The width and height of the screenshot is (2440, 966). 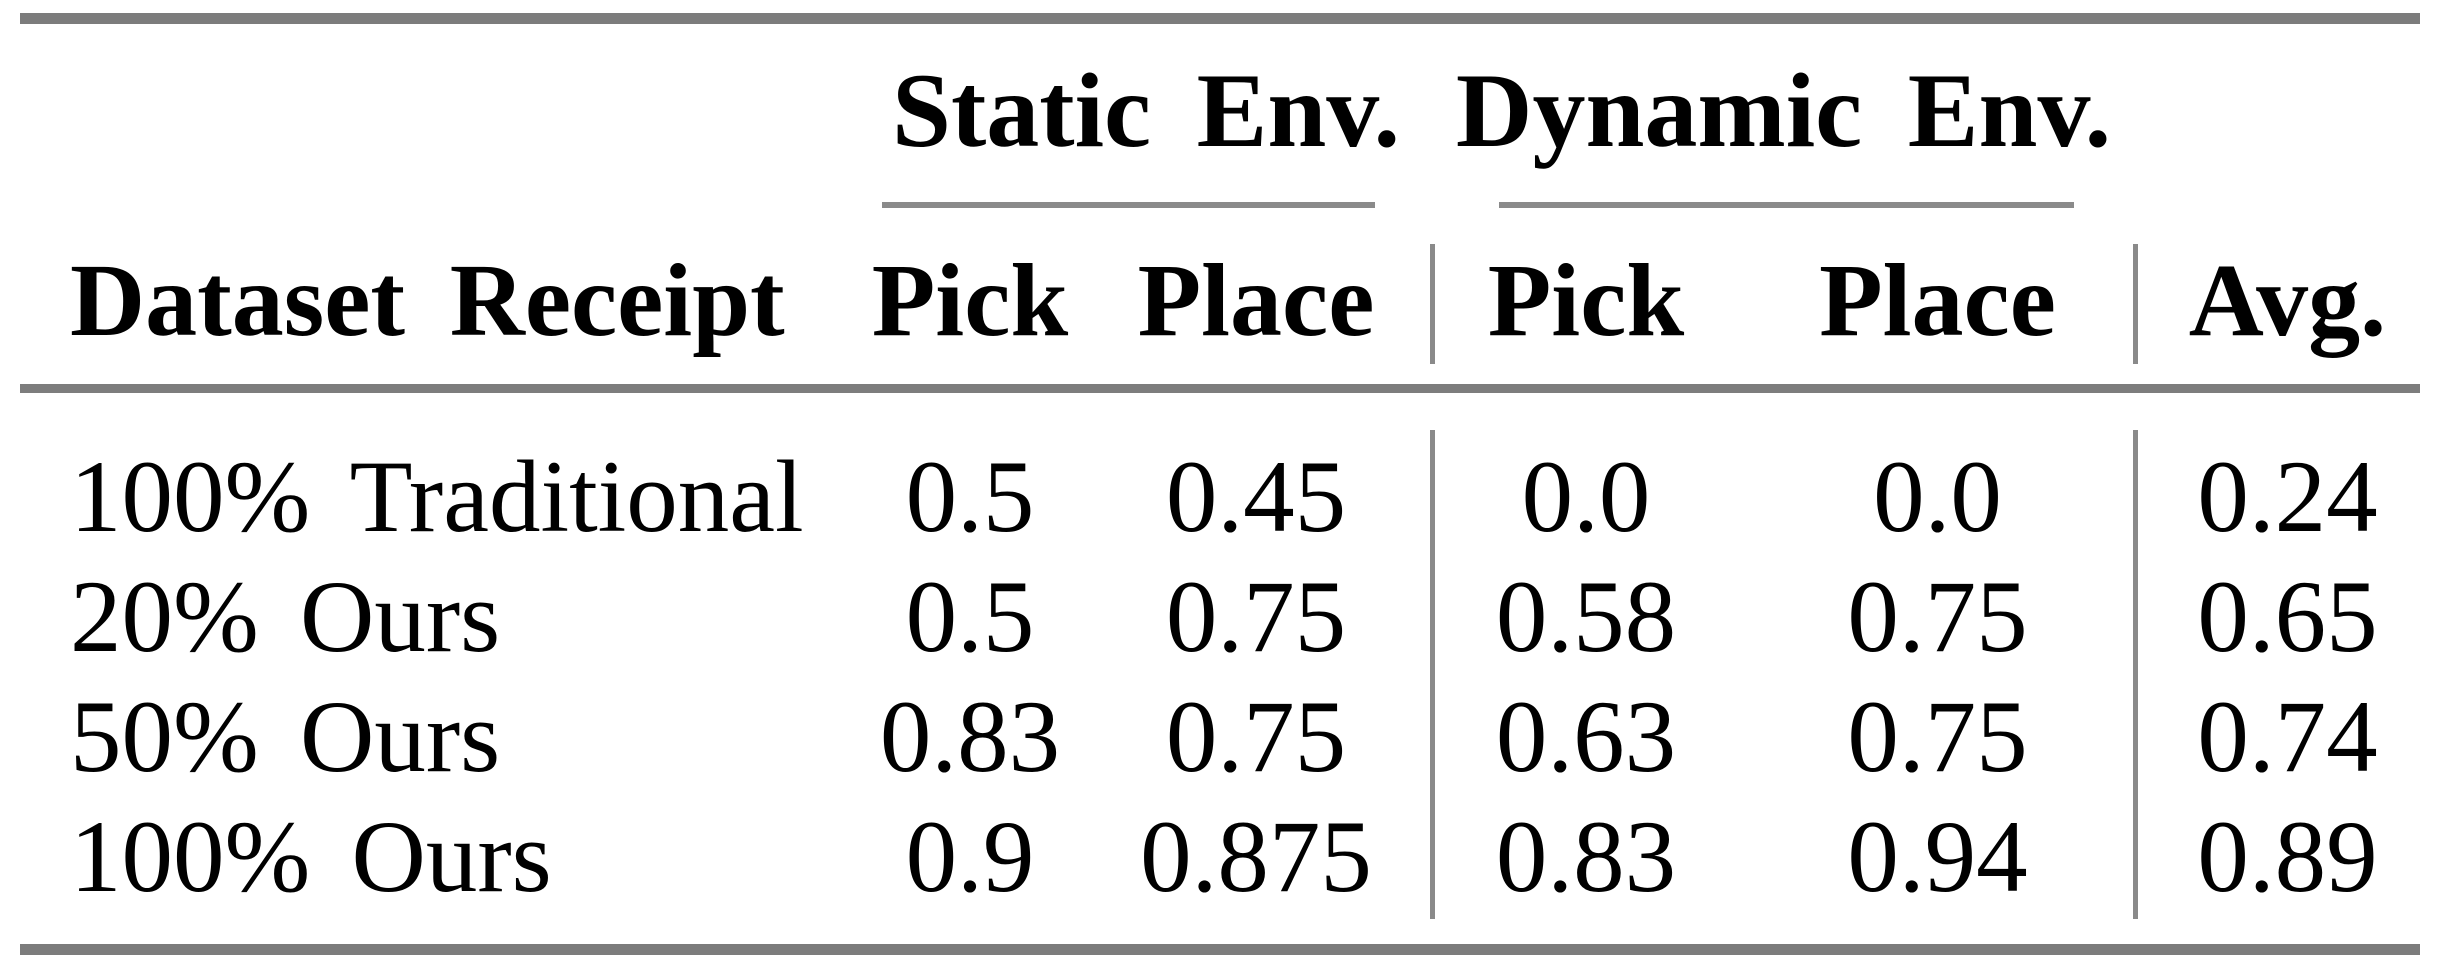 I want to click on cell-avg: 0.89, so click(x=2287, y=857).